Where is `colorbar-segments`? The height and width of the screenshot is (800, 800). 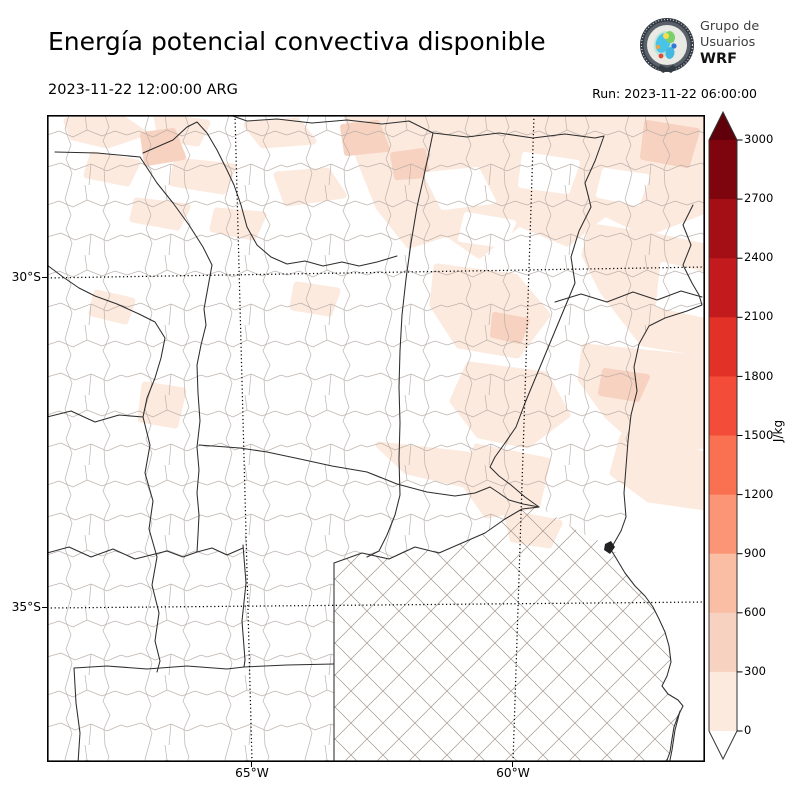
colorbar-segments is located at coordinates (723, 435).